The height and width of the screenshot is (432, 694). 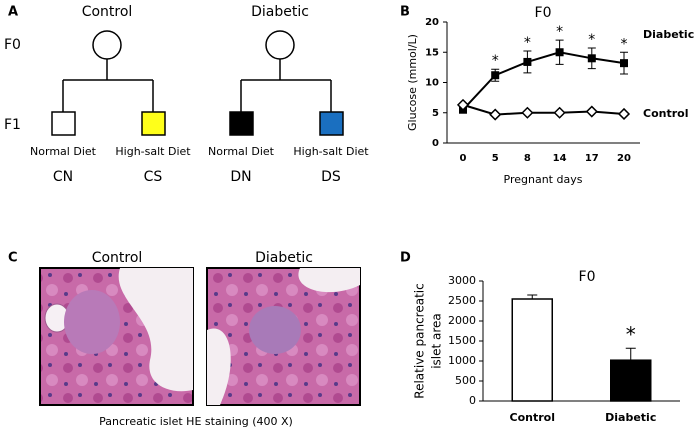 I want to click on y-tick-label: 10, so click(x=432, y=83).